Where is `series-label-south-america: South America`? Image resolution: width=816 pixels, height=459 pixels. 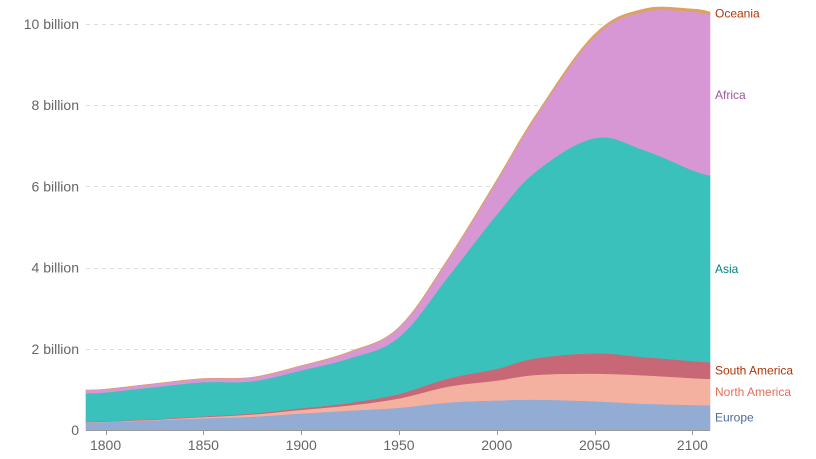 series-label-south-america: South America is located at coordinates (754, 371).